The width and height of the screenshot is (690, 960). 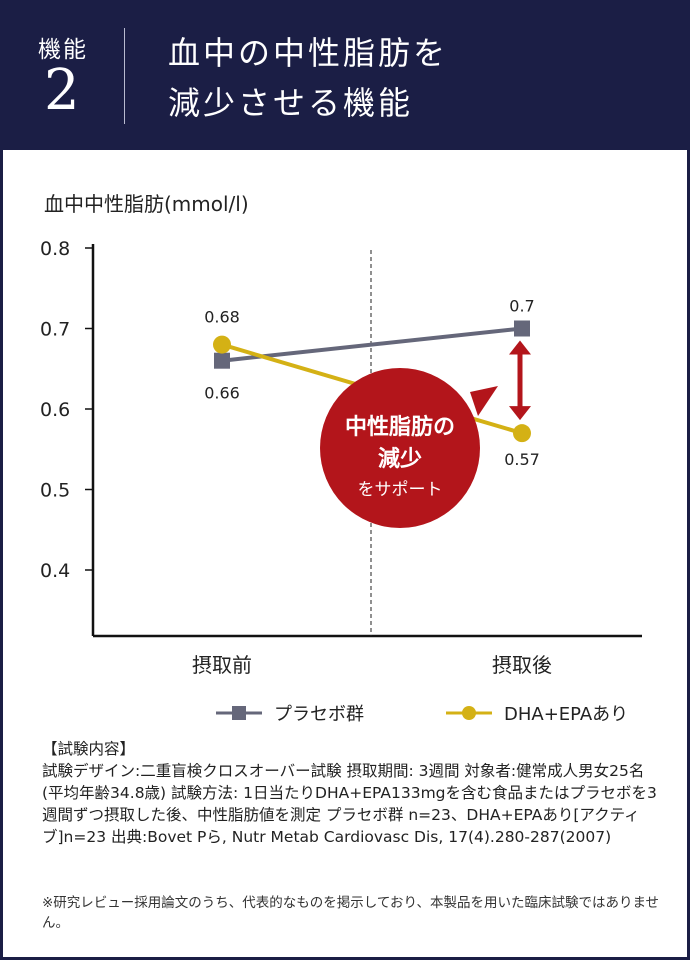 I want to click on data-label-placebo-after: 0.7, so click(x=521, y=306).